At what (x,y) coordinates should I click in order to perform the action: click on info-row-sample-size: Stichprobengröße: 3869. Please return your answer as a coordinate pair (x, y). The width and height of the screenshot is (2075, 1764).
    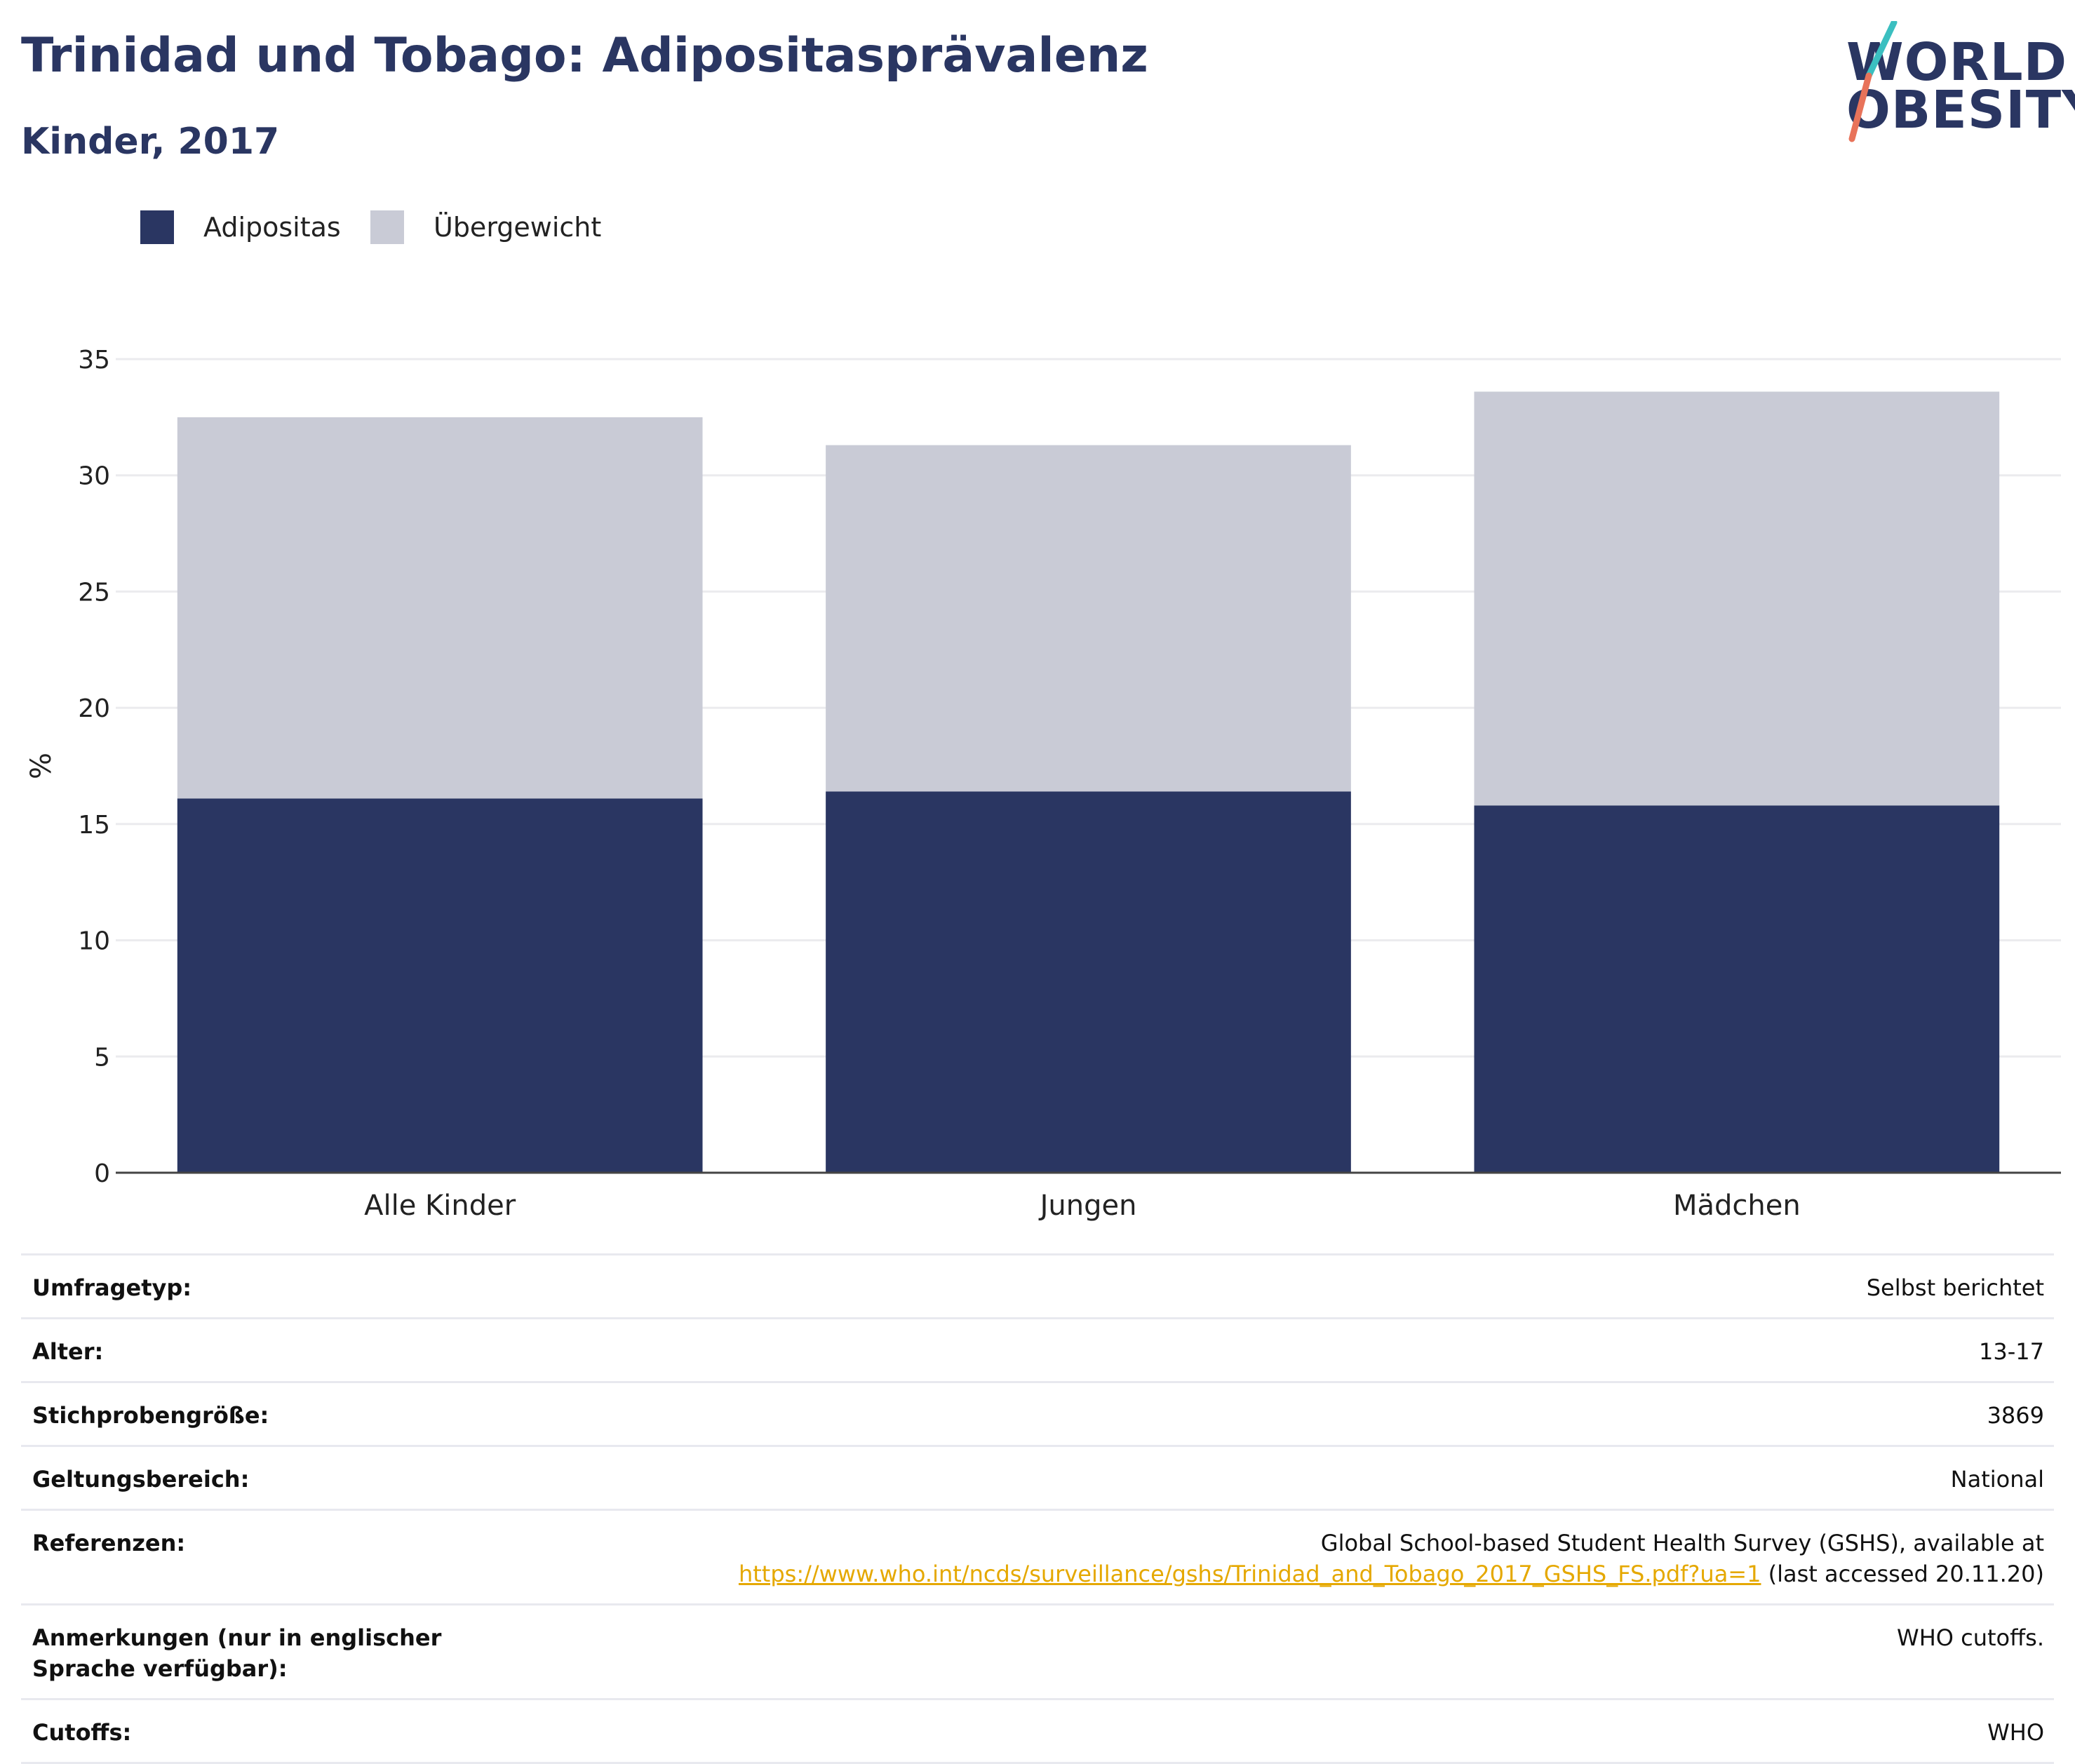
    Looking at the image, I should click on (1037, 1415).